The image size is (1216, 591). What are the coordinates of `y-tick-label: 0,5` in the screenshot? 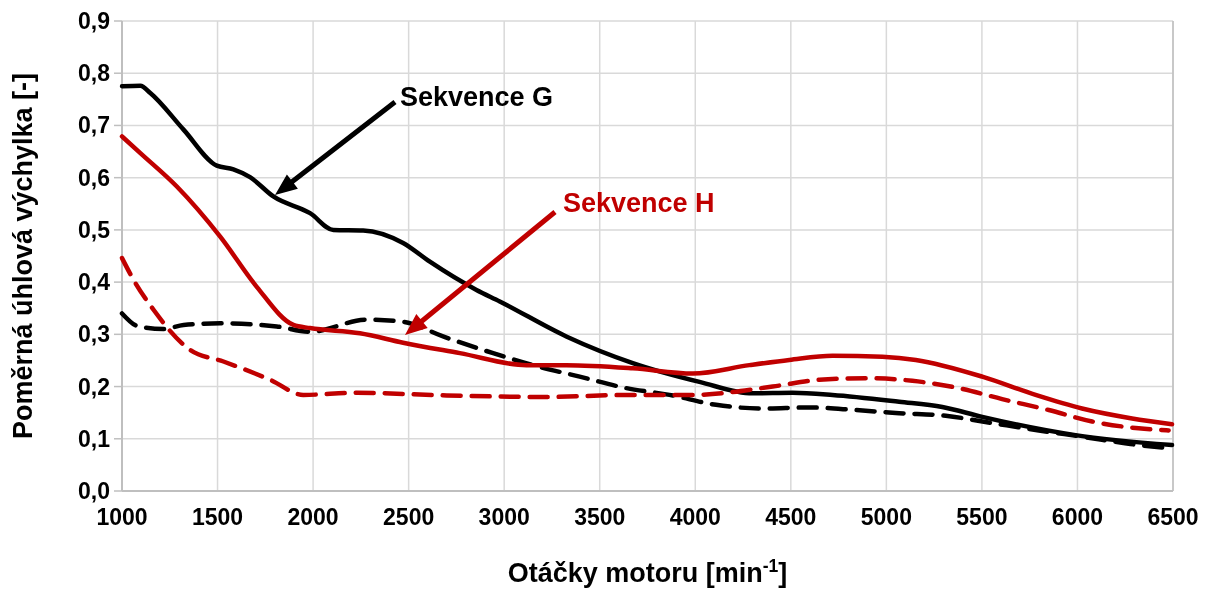 It's located at (94, 229).